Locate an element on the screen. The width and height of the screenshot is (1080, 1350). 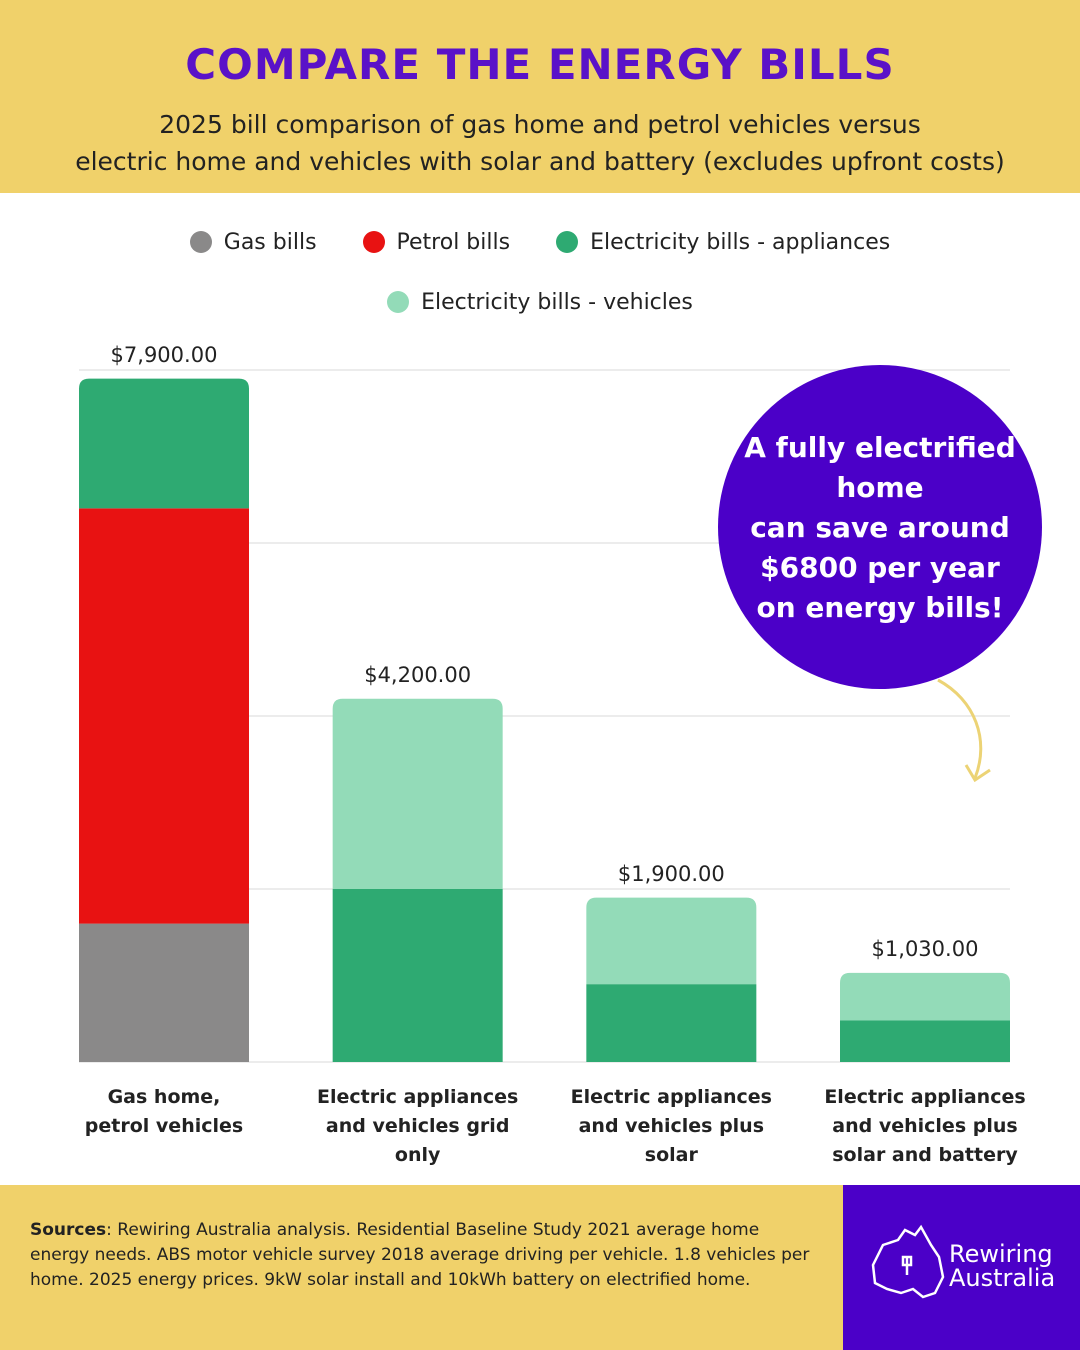
legend-item: Petrol bills is located at coordinates (436, 242).